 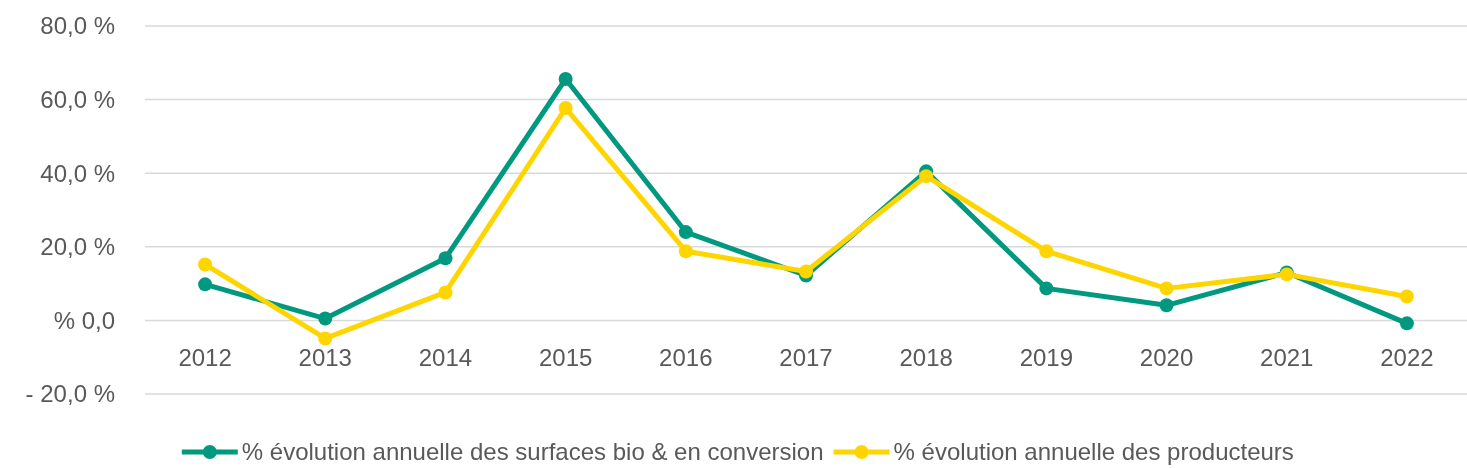 I want to click on x-tick-label: 2014, so click(x=445, y=358).